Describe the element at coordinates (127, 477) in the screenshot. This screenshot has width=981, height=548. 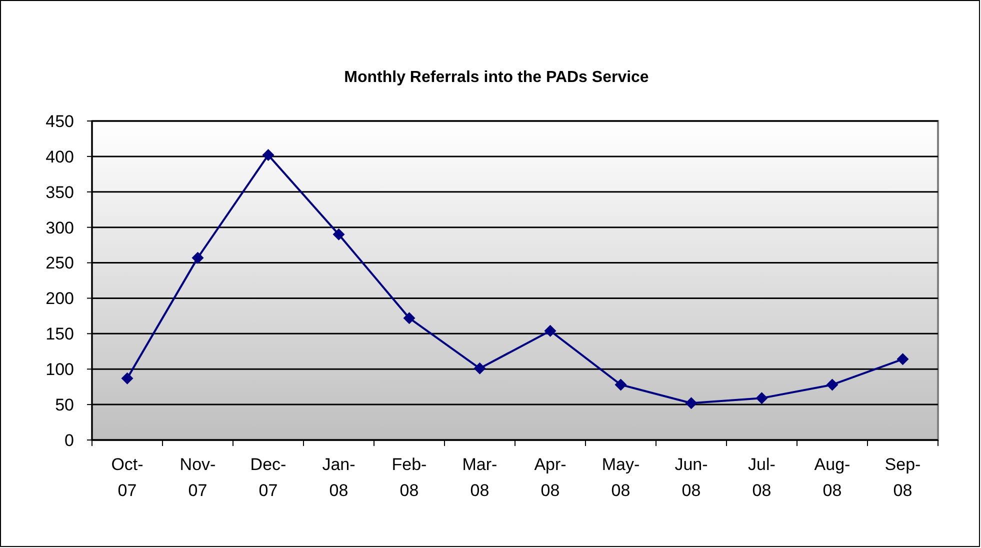
I see `x-tick-label: Oct-07` at that location.